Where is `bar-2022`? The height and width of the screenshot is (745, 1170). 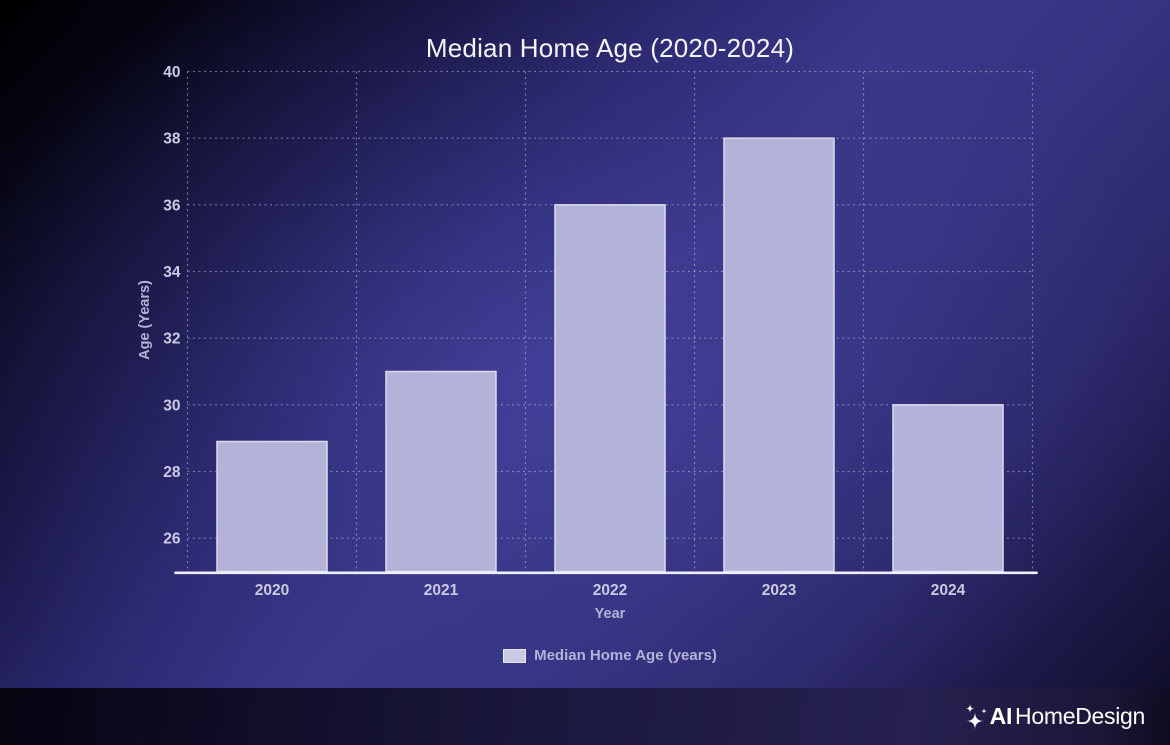
bar-2022 is located at coordinates (610, 388).